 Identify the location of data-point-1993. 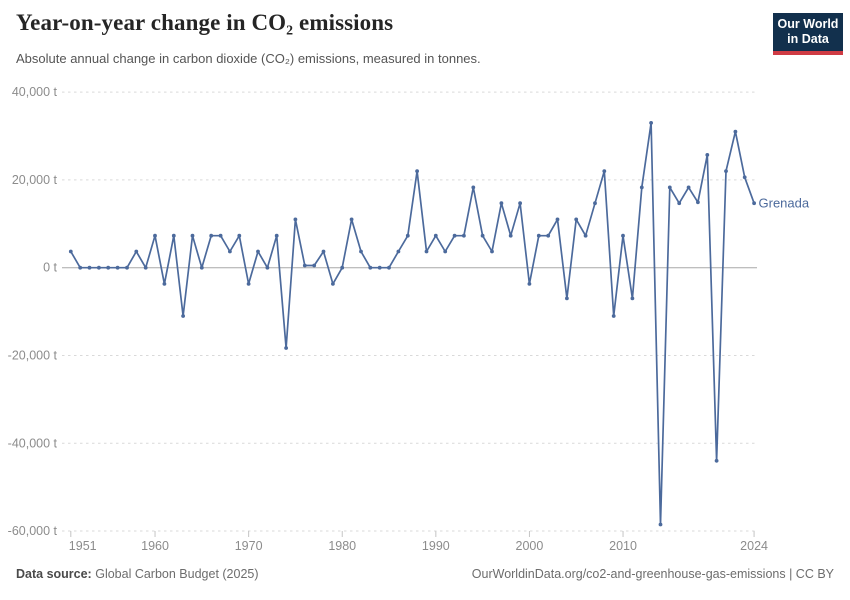
(464, 235).